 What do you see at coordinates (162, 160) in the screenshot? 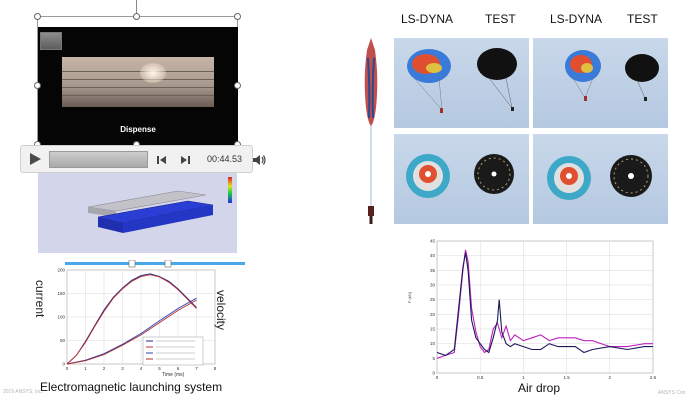
I see `step-back-icon` at bounding box center [162, 160].